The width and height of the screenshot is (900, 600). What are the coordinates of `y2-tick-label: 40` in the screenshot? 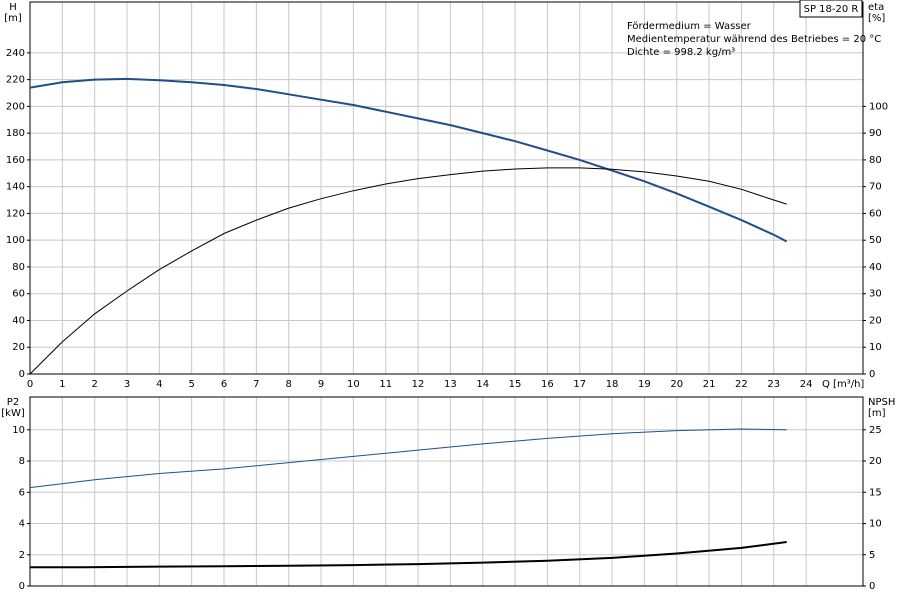 It's located at (875, 267).